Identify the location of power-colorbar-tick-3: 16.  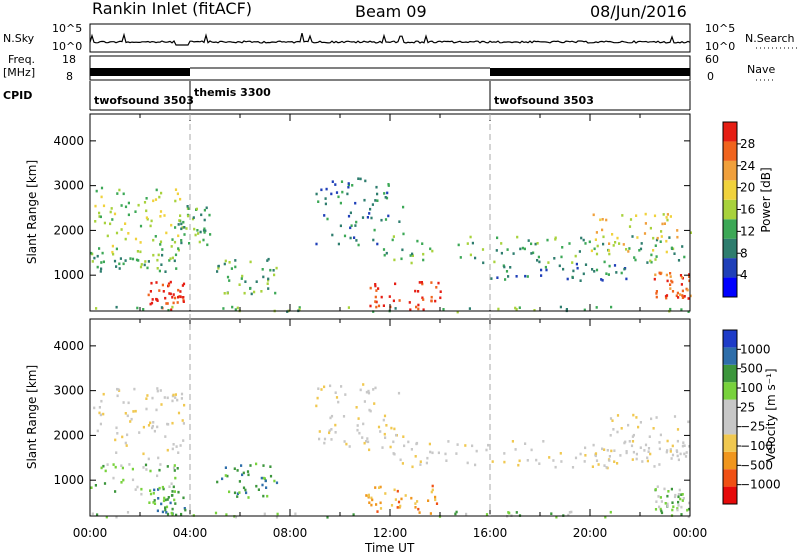
(747, 210).